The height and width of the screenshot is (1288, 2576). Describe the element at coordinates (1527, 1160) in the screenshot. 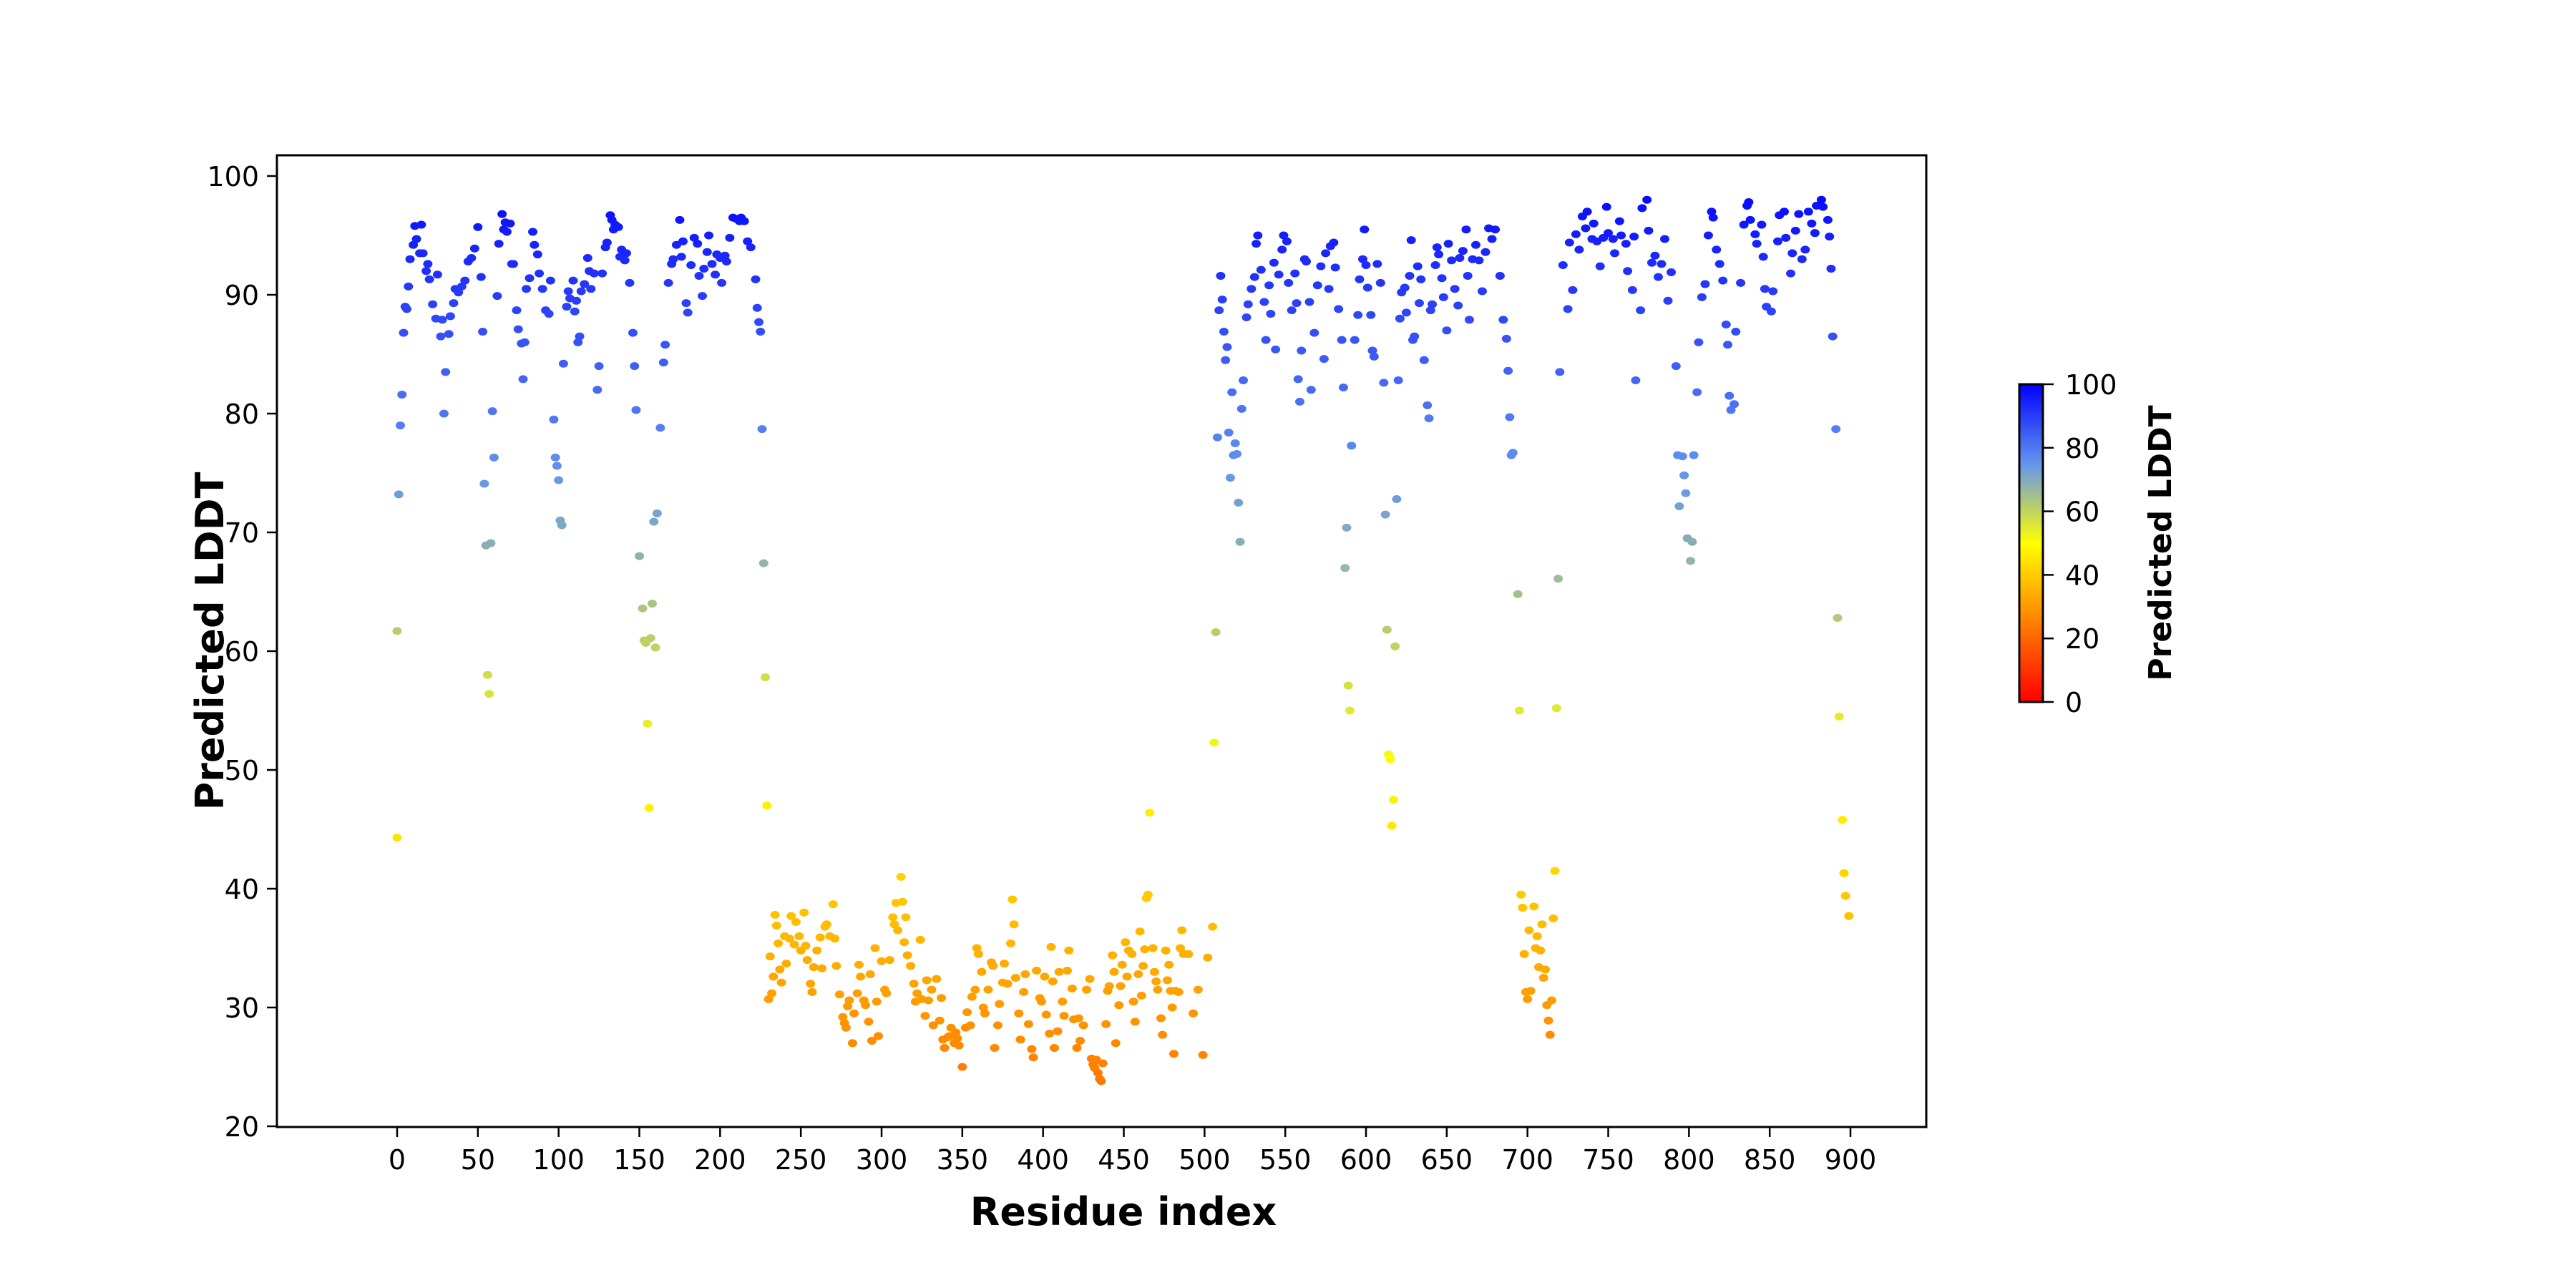

I see `x-tick-label: 700` at that location.